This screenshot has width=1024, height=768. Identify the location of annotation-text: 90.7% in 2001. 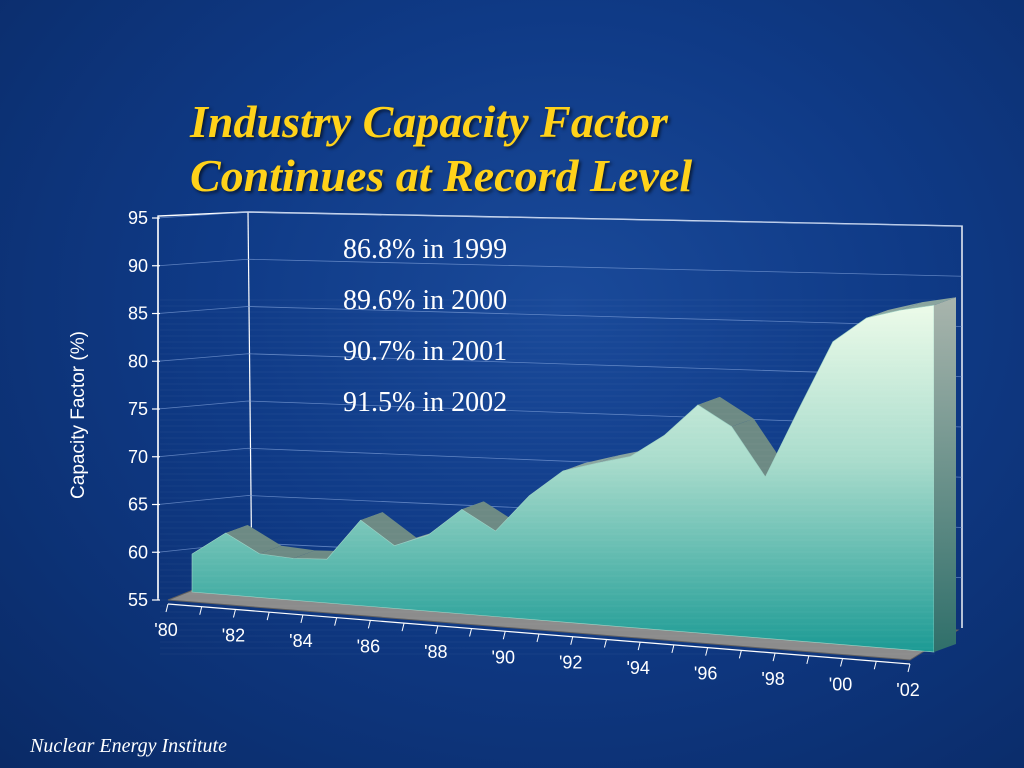
(425, 351).